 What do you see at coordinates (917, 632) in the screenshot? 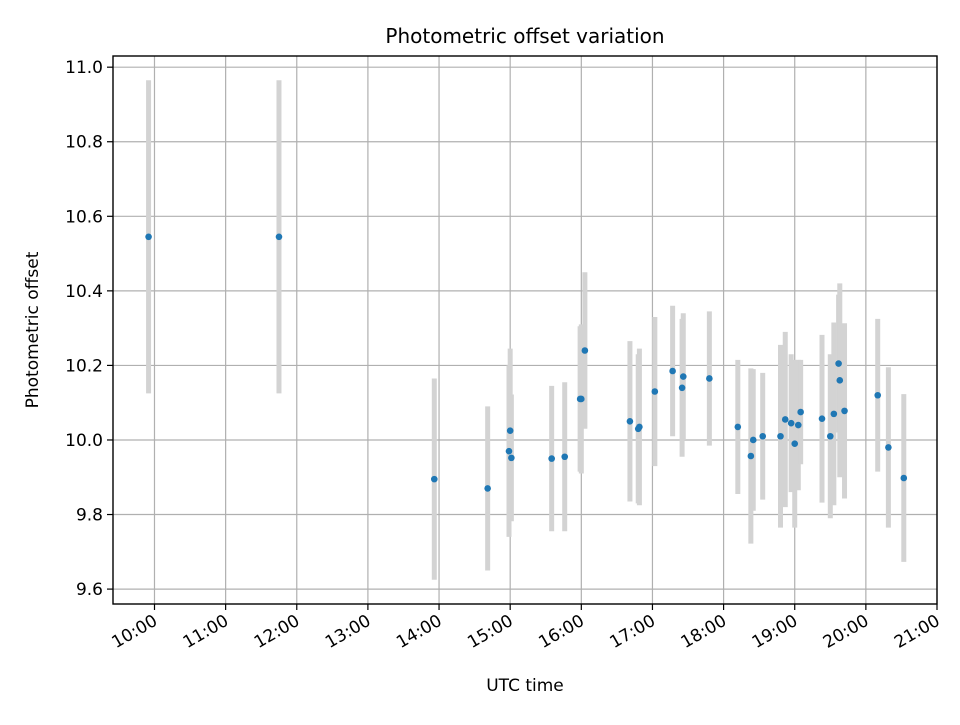
I see `x-tick-label: 21:00` at bounding box center [917, 632].